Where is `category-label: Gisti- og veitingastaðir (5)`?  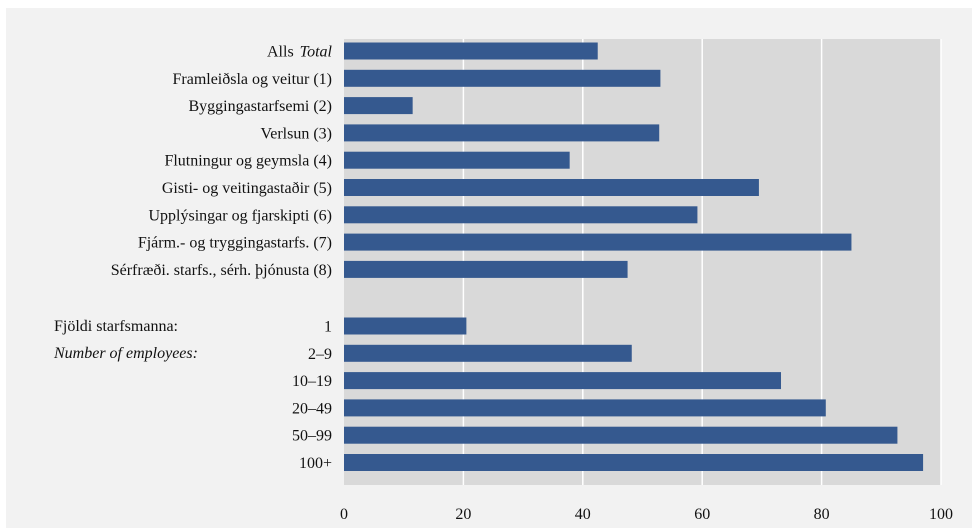 category-label: Gisti- og veitingastaðir (5) is located at coordinates (247, 188).